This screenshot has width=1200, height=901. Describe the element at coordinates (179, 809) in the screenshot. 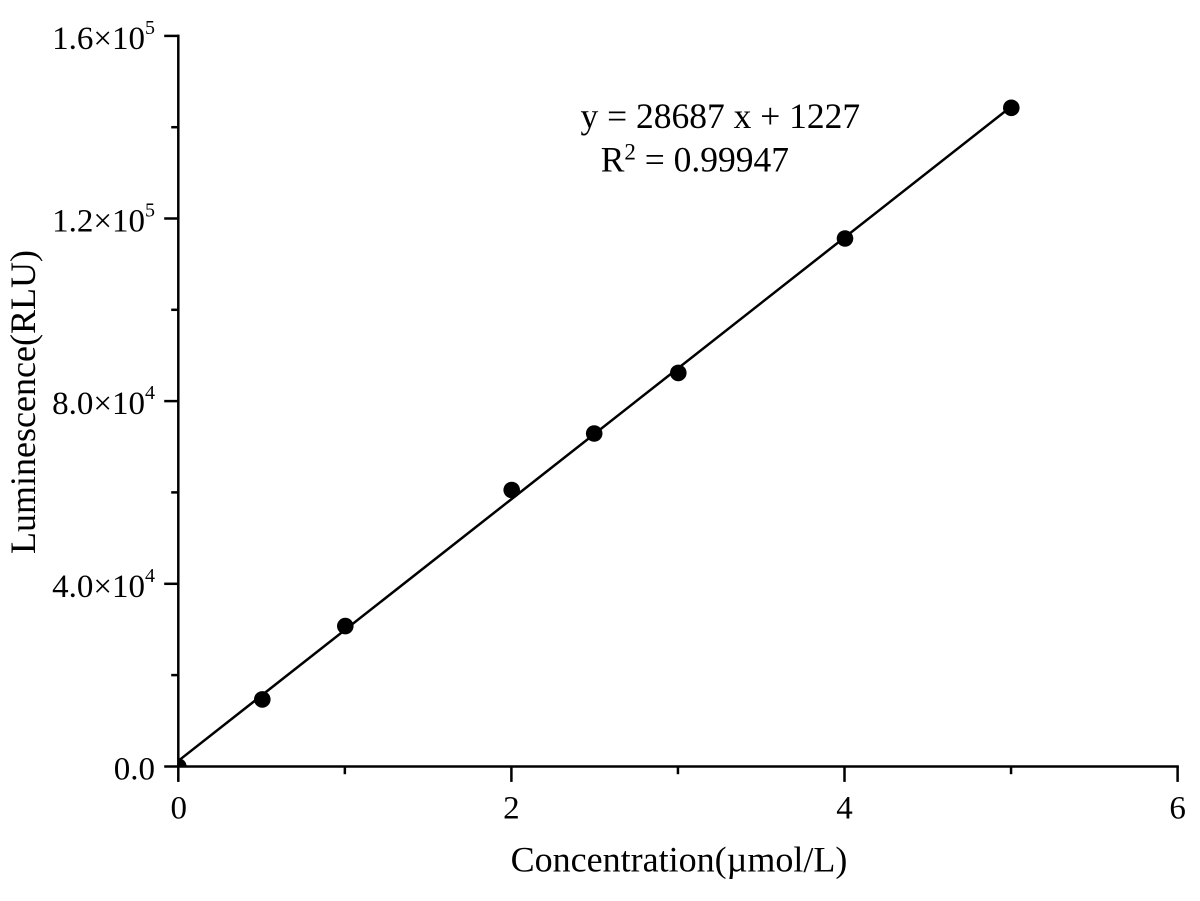

I see `svg-text: 0` at that location.